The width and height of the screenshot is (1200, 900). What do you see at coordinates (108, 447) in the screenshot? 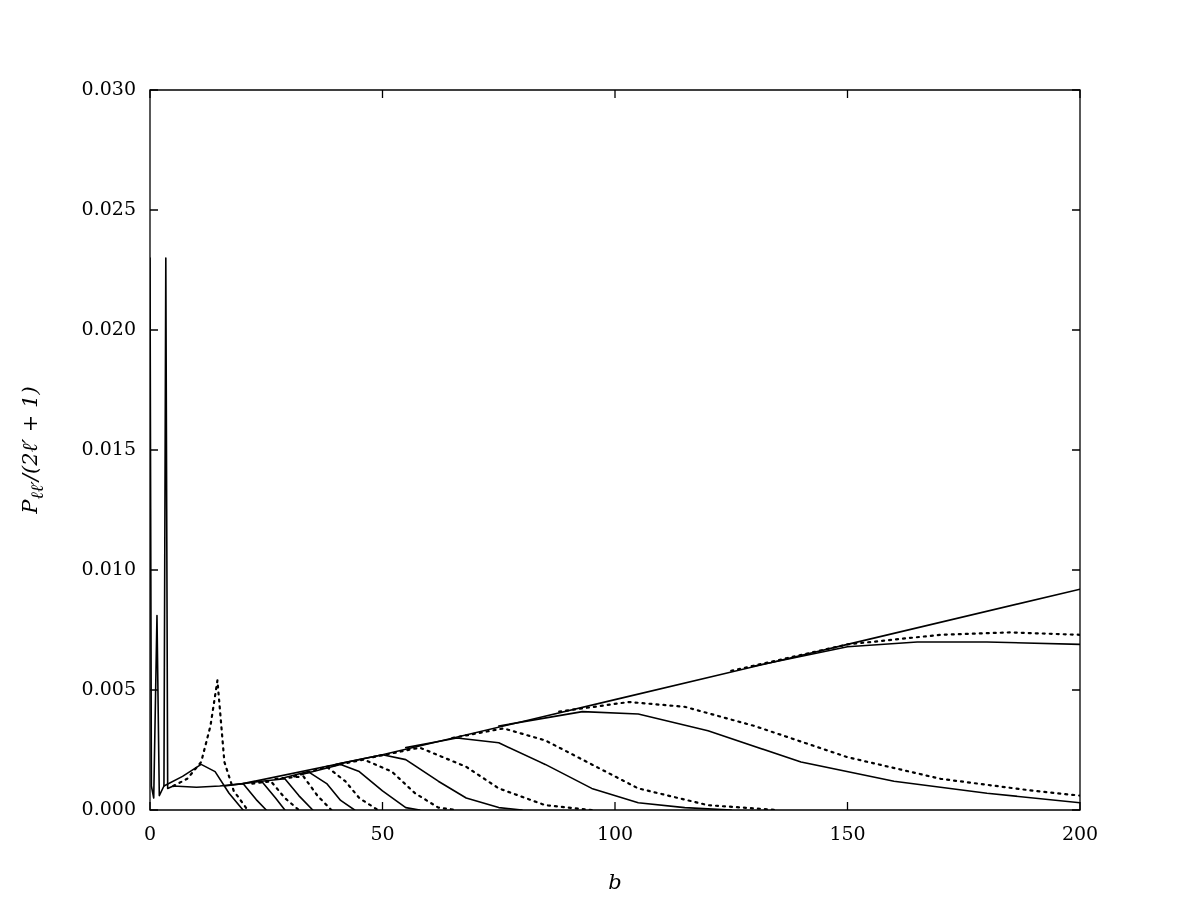
I see `y-tick-label: 0.015` at bounding box center [108, 447].